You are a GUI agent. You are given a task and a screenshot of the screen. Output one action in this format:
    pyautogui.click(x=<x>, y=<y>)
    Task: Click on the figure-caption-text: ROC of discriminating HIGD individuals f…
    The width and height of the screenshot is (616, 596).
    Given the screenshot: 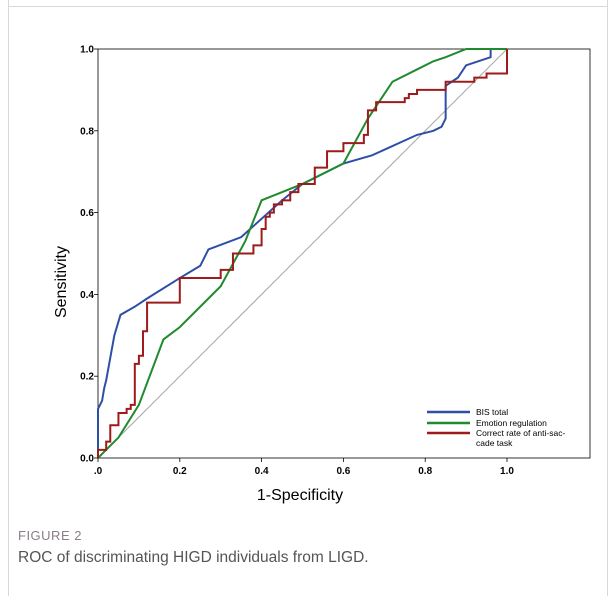 What is the action you would take?
    pyautogui.click(x=193, y=557)
    